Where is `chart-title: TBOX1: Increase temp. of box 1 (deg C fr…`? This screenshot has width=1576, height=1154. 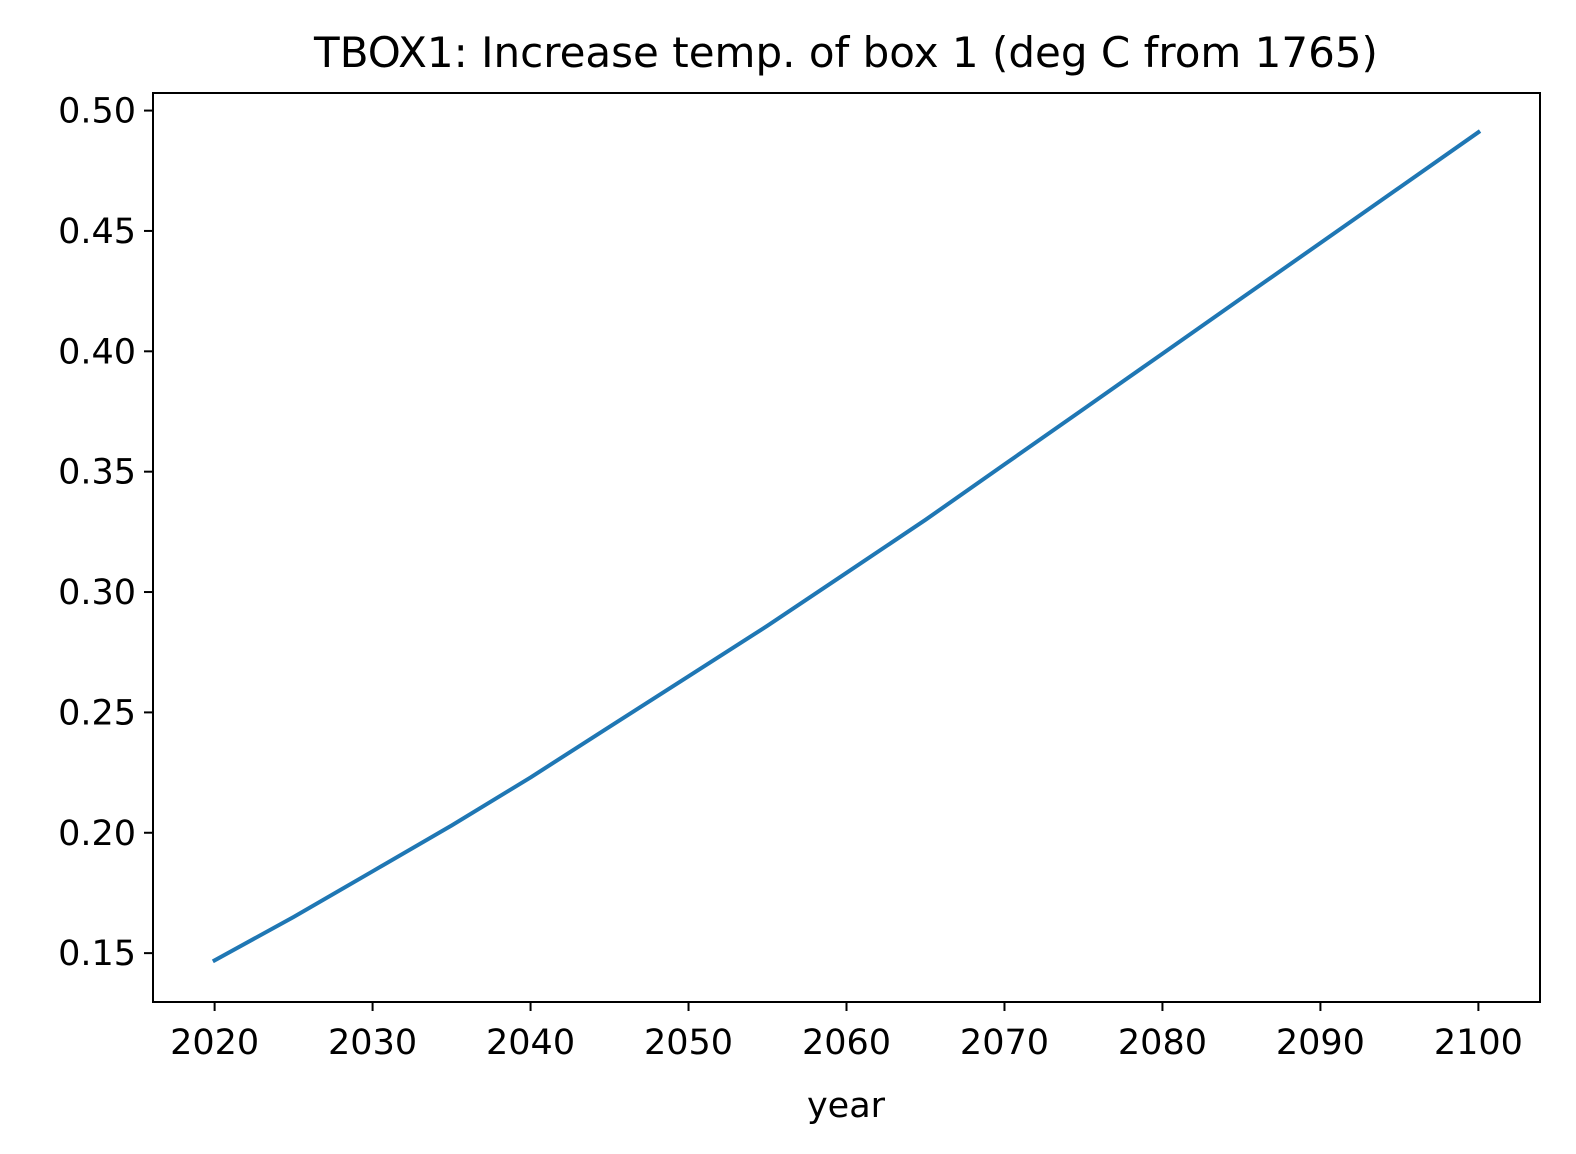 chart-title: TBOX1: Increase temp. of box 1 (deg C fr… is located at coordinates (845, 52).